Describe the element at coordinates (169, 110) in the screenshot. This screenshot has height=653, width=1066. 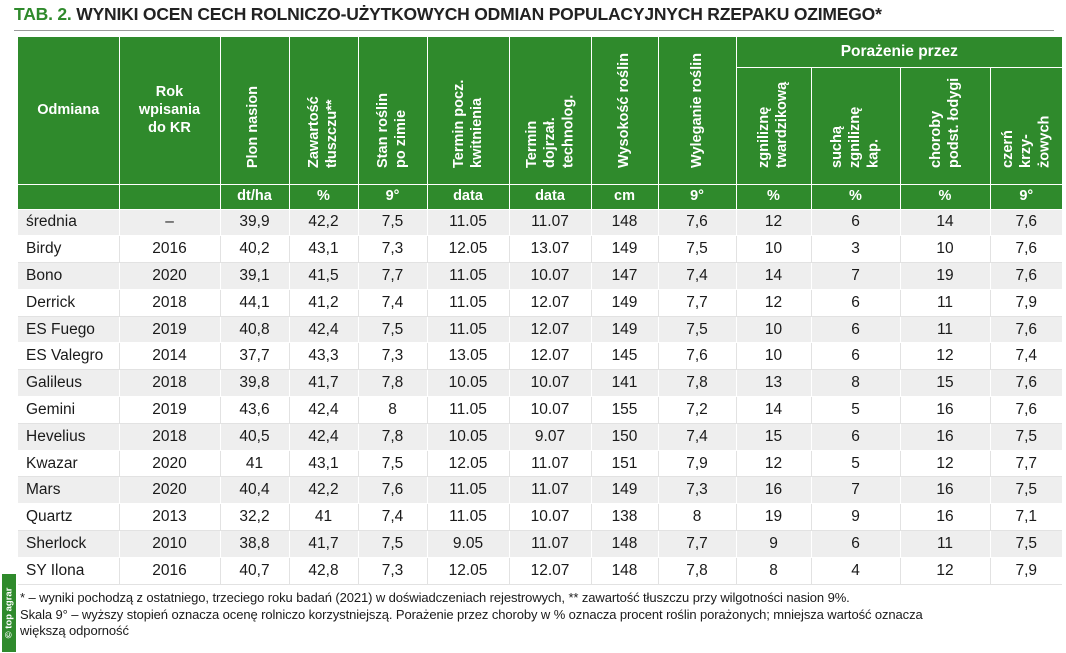
I see `header-rok-label: Rok wpisania do KR` at that location.